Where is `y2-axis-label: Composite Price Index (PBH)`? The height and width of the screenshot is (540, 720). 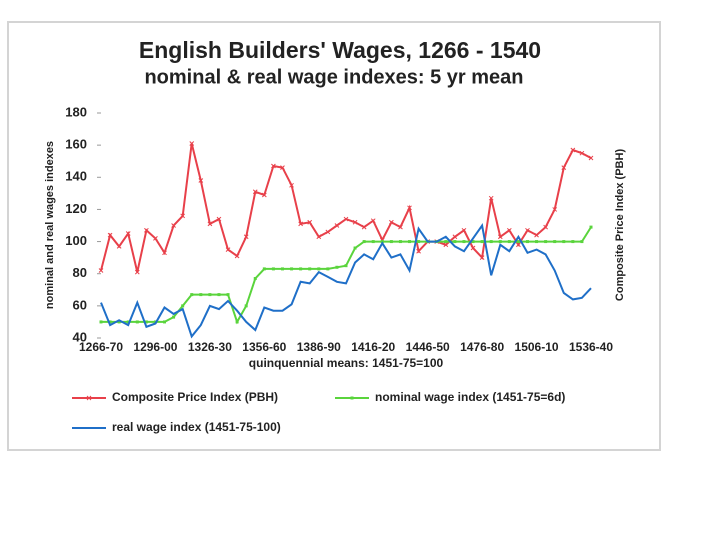
y2-axis-label: Composite Price Index (PBH) is located at coordinates (620, 225).